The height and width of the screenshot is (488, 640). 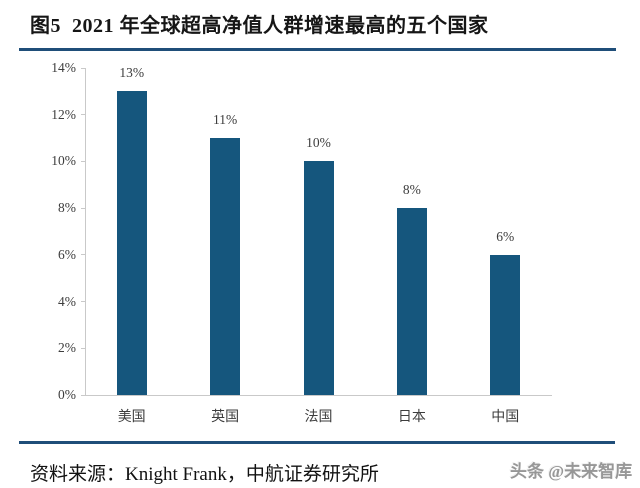 I want to click on y-axis-label: 0%, so click(x=67, y=394).